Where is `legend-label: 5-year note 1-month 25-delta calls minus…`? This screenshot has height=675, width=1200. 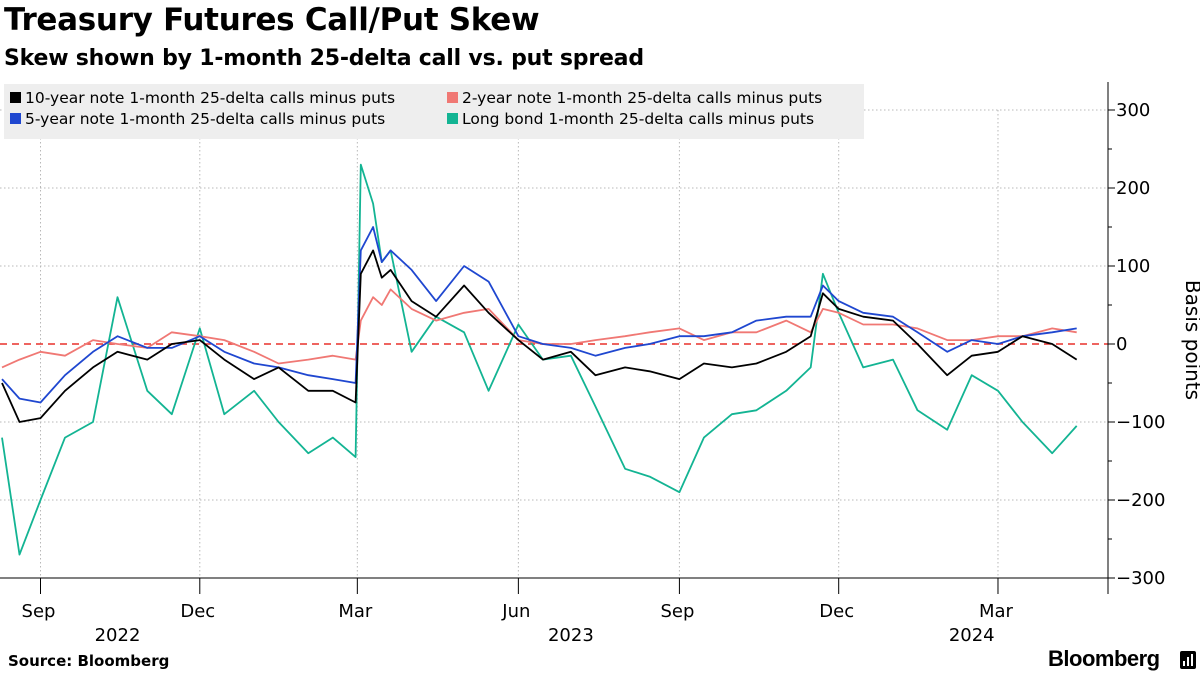 legend-label: 5-year note 1-month 25-delta calls minus… is located at coordinates (205, 119).